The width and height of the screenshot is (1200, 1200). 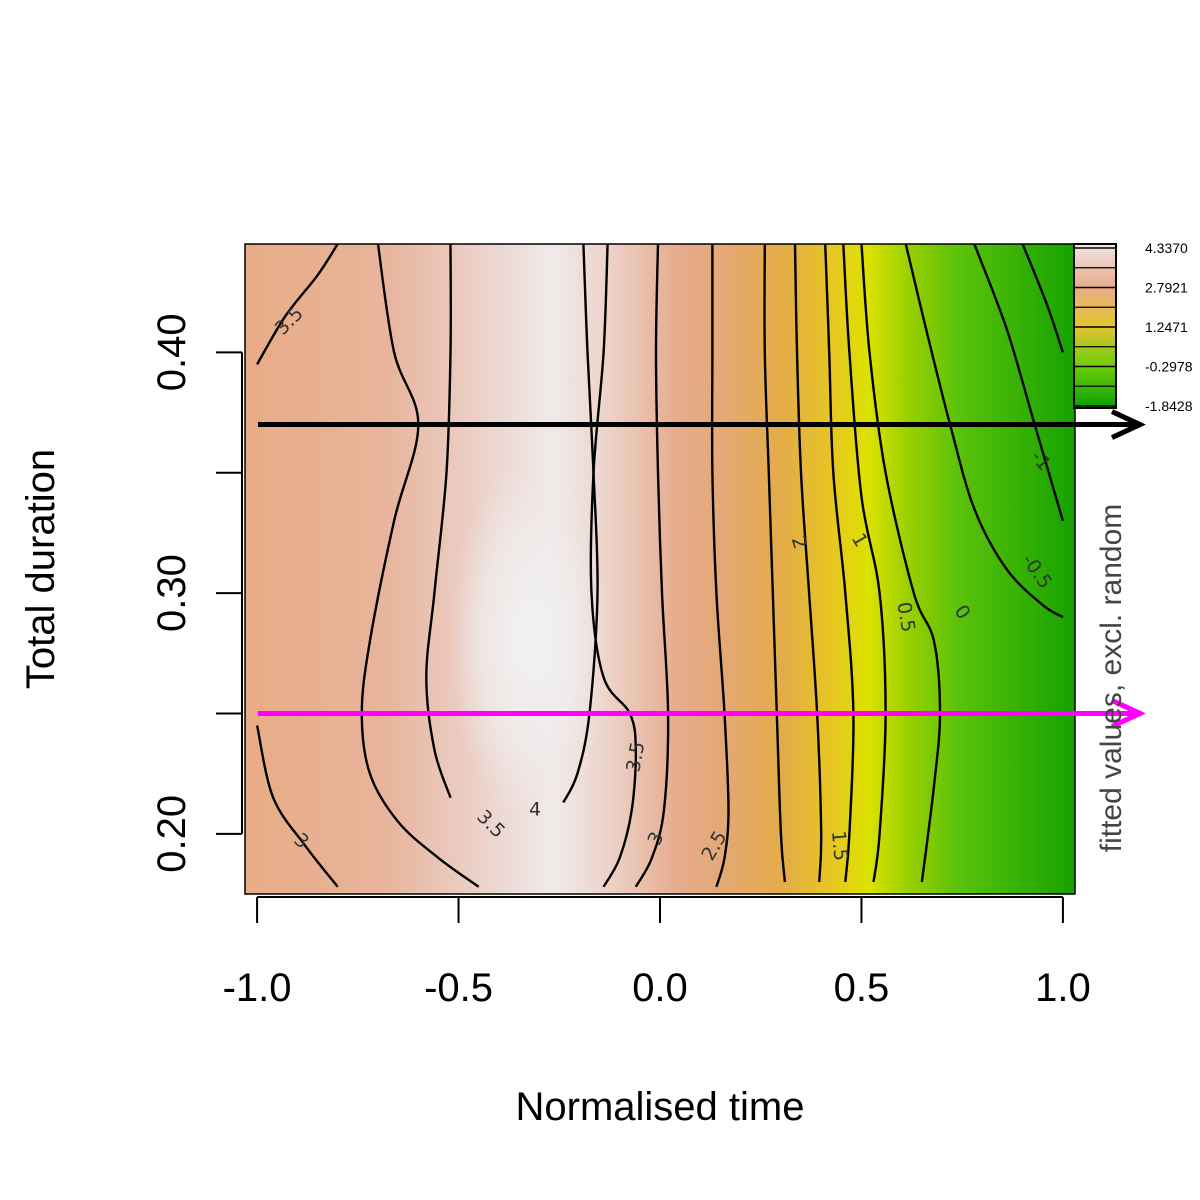 What do you see at coordinates (660, 1107) in the screenshot?
I see `x-axis-title: Normalised time` at bounding box center [660, 1107].